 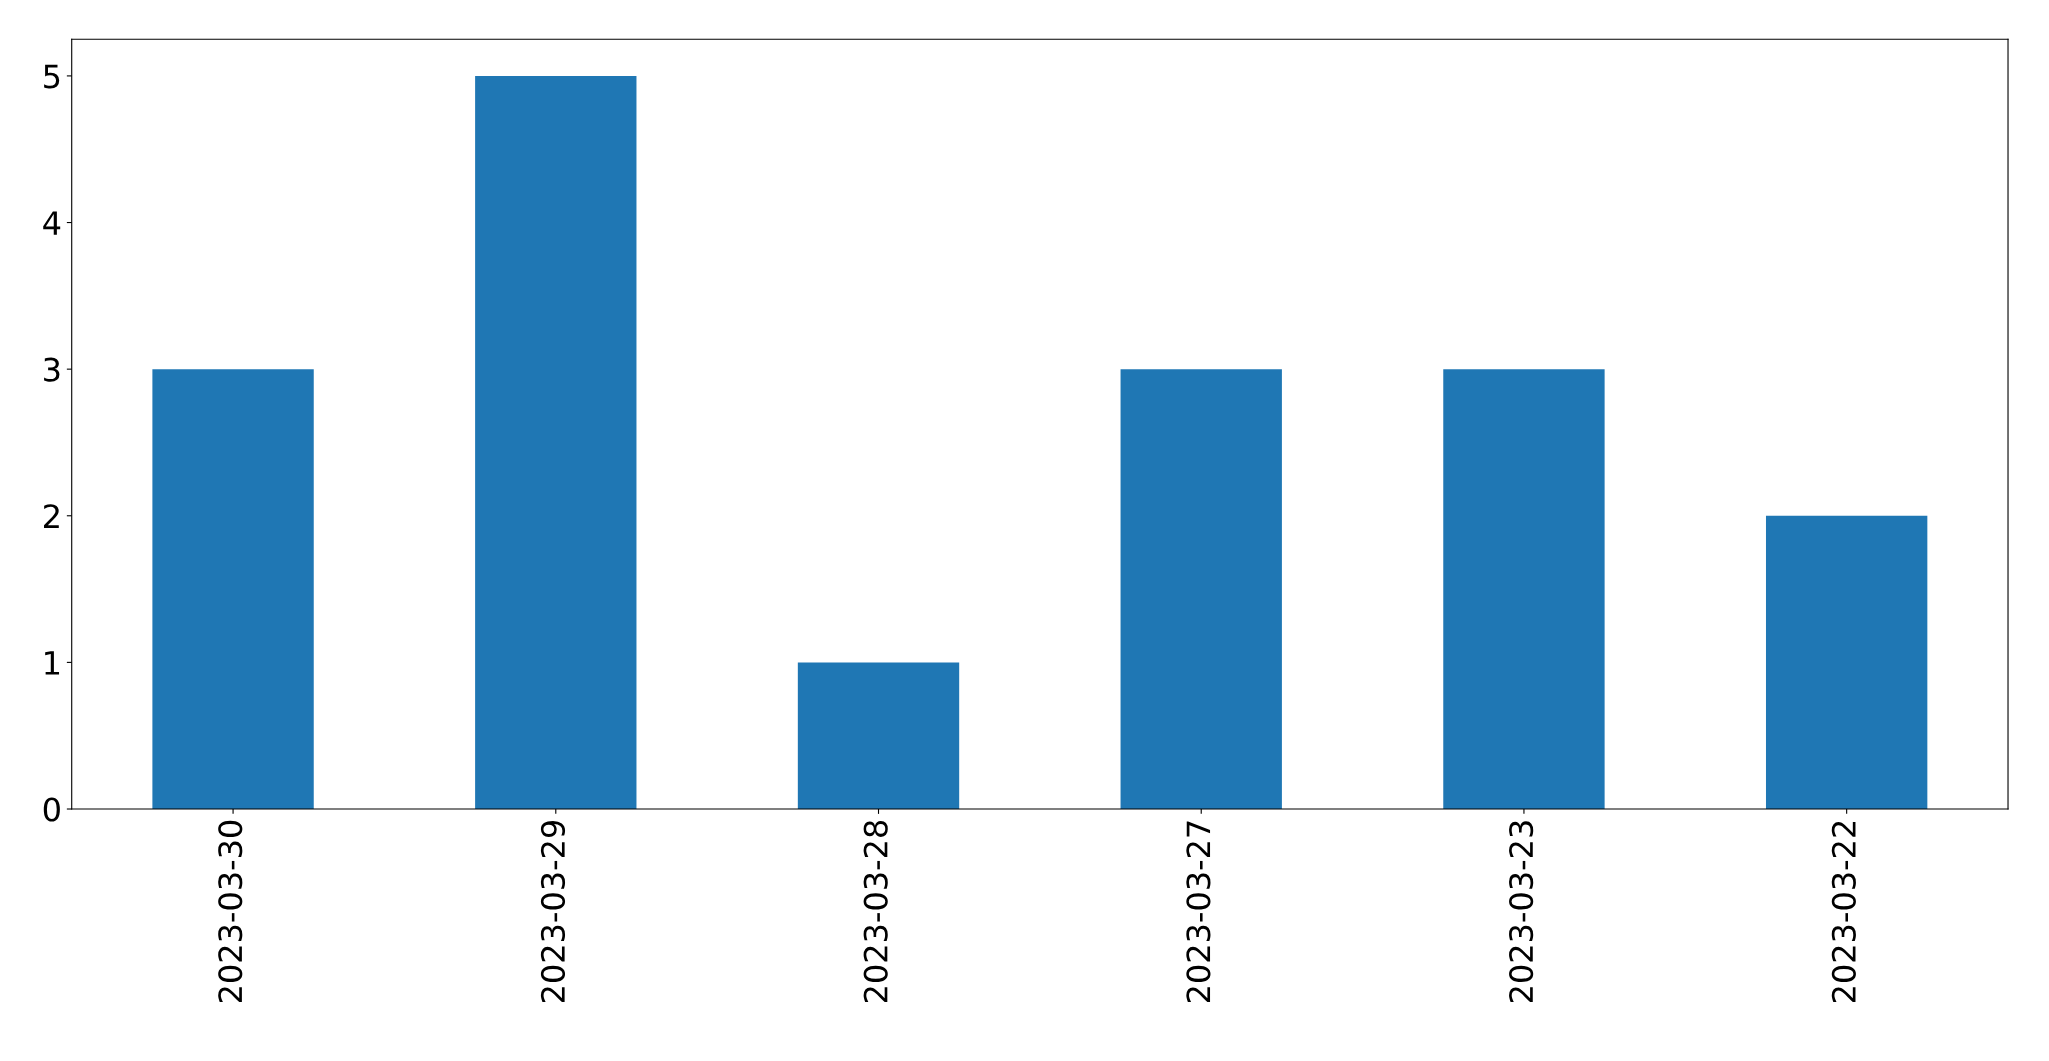 What do you see at coordinates (52, 369) in the screenshot?
I see `y-tick-label: 3` at bounding box center [52, 369].